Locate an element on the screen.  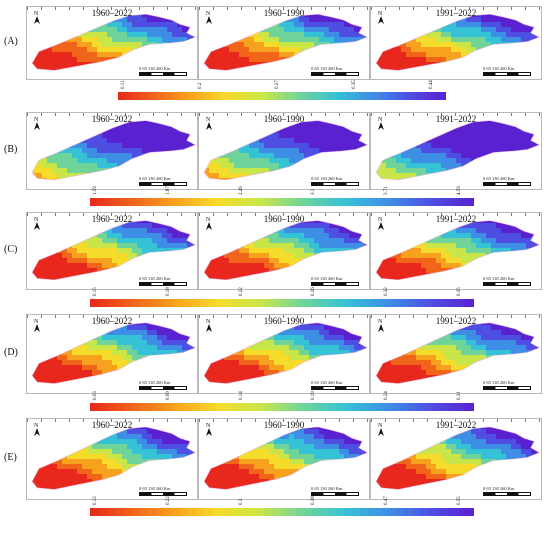
row-label: (C) is located at coordinates (15, 249).